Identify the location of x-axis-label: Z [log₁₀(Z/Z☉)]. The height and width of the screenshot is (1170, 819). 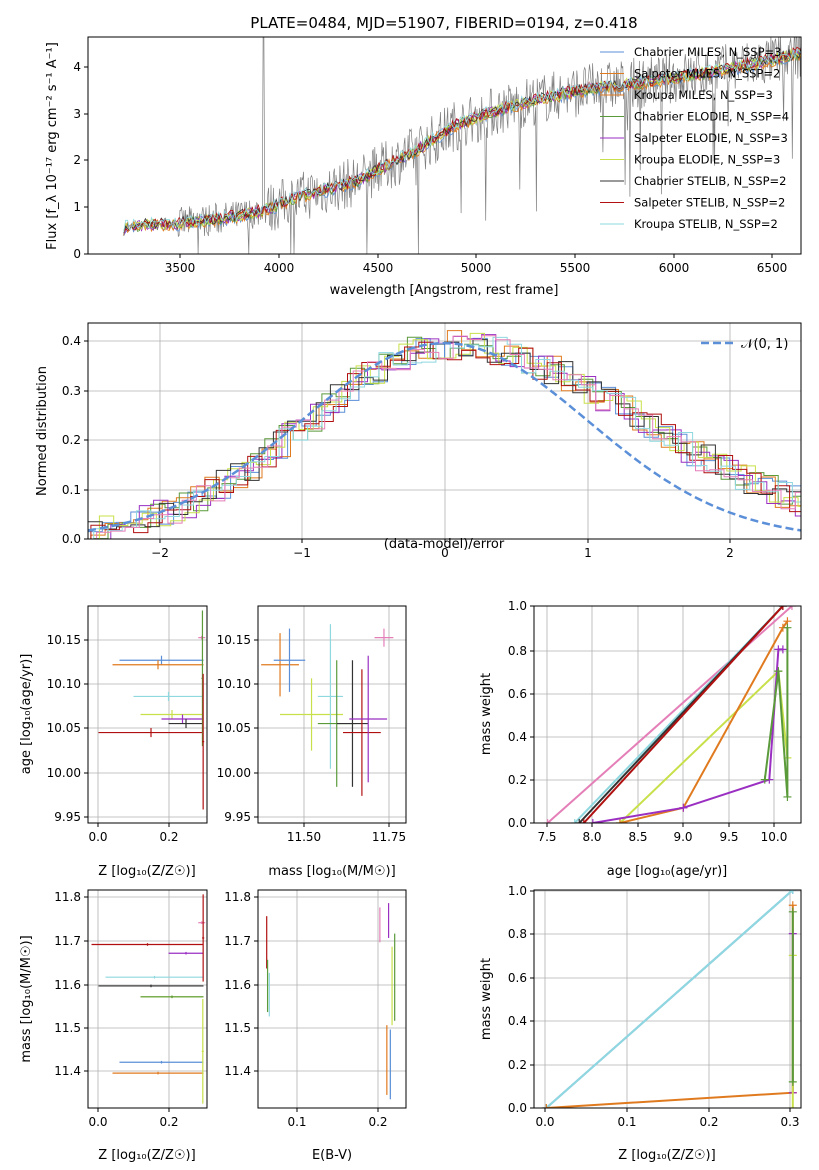
(666, 1155).